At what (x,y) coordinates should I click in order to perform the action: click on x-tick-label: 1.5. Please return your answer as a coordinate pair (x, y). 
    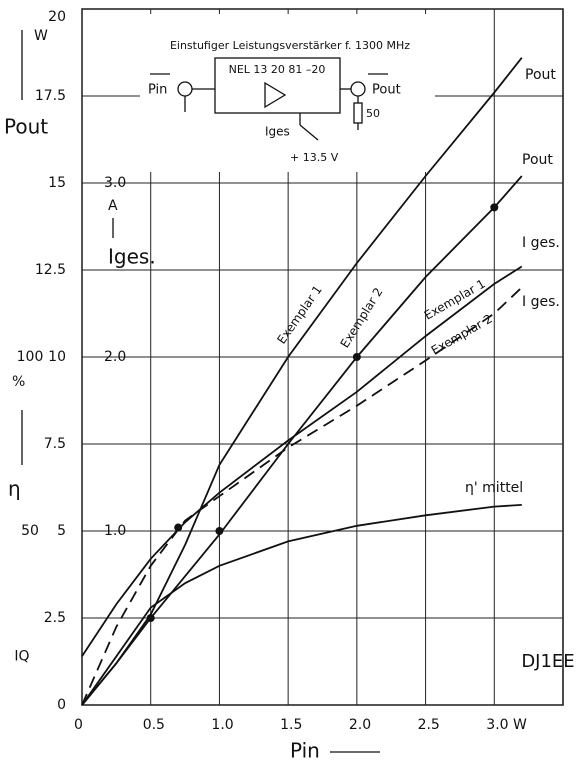
    Looking at the image, I should click on (291, 725).